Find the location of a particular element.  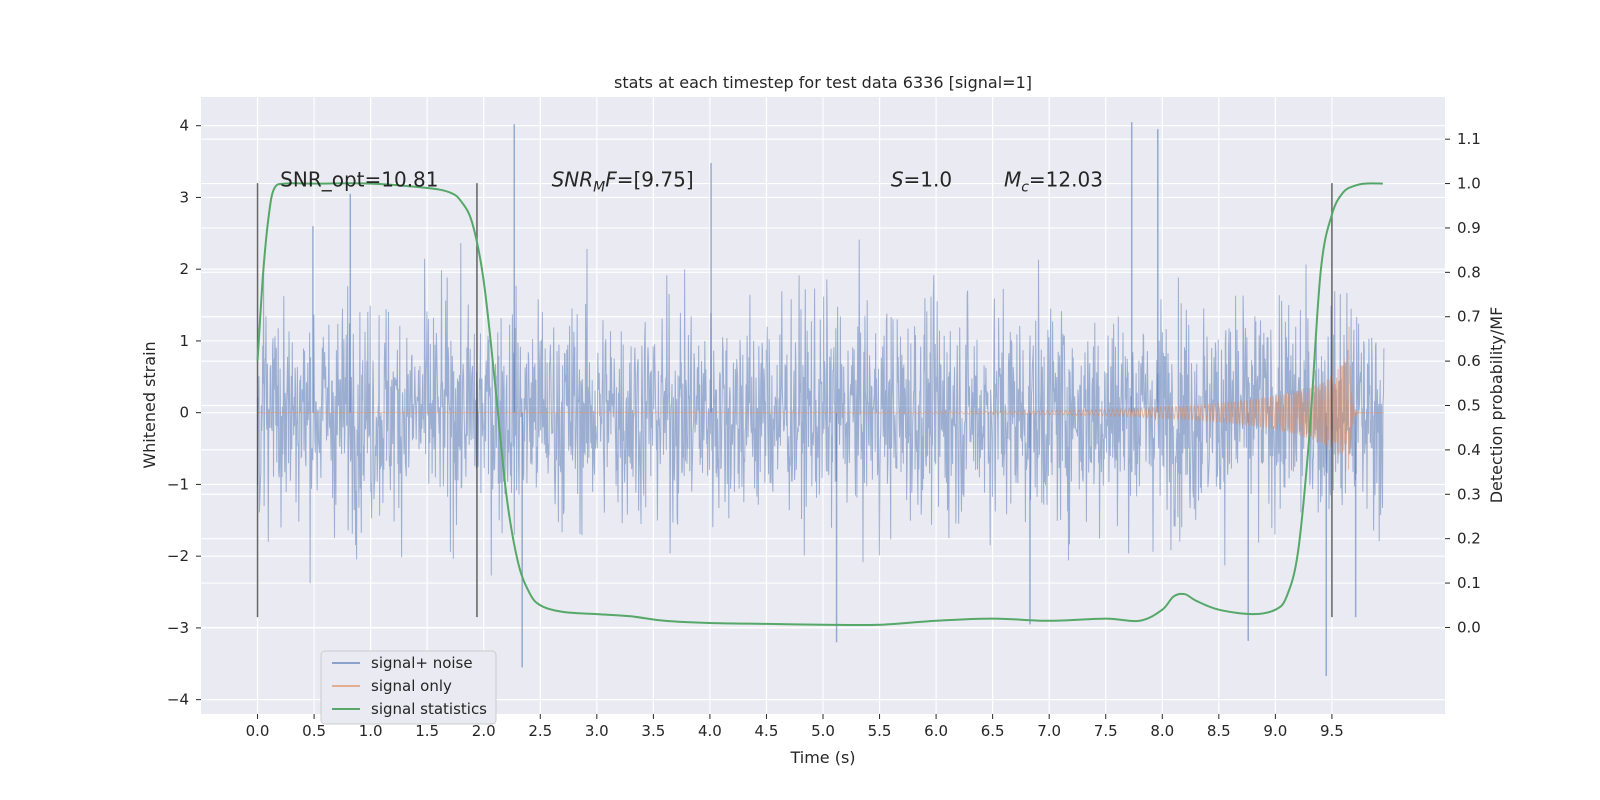

x-tick-label: 5.0 is located at coordinates (823, 731).